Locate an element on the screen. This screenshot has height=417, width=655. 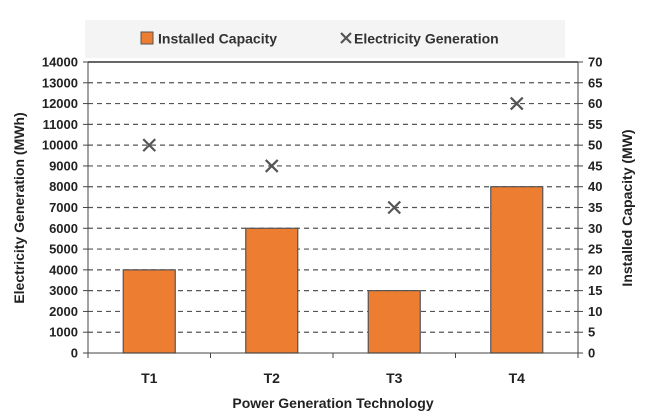
y-right-tick-label: 30 is located at coordinates (595, 228).